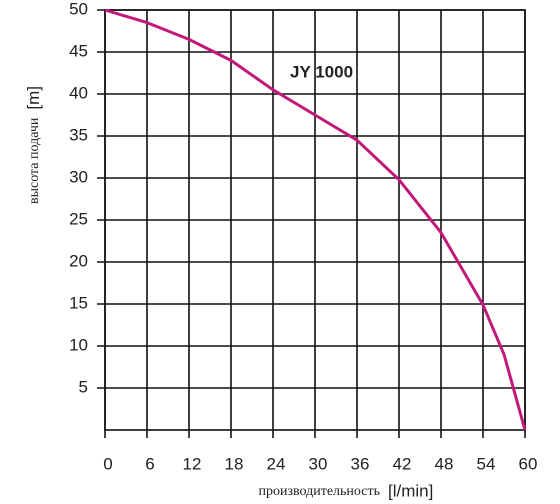 Image resolution: width=560 pixels, height=504 pixels. Describe the element at coordinates (149, 463) in the screenshot. I see `x-tick-label: 6` at that location.